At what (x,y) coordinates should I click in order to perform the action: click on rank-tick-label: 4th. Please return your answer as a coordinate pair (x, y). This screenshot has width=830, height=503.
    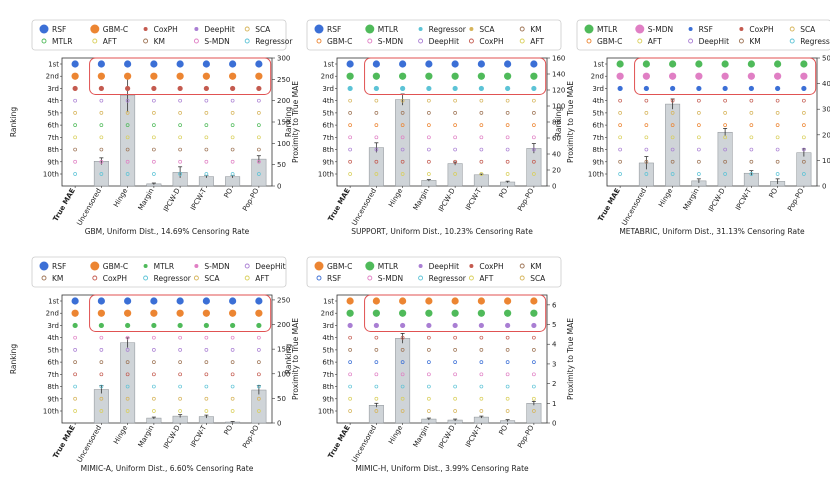
    Looking at the image, I should click on (328, 338).